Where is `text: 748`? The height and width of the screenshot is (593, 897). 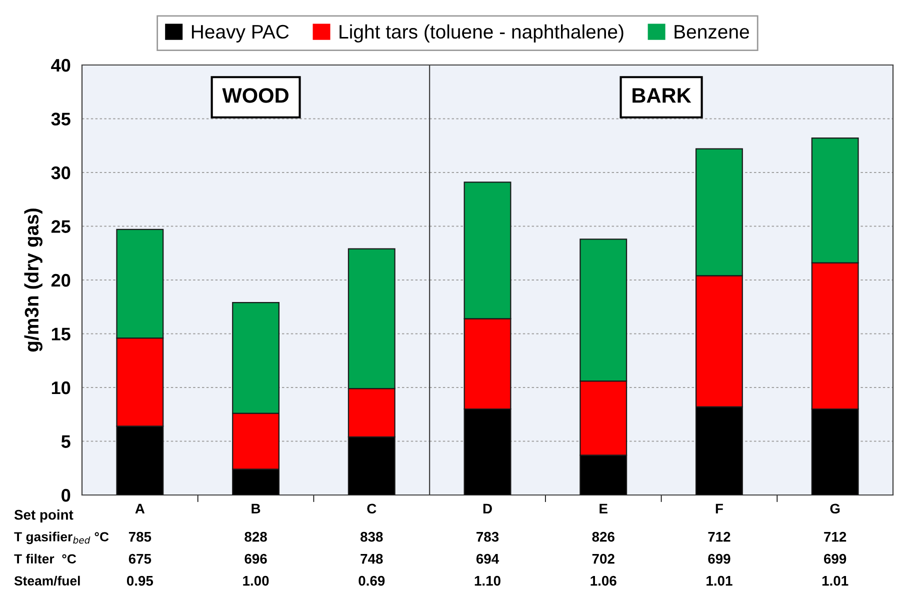
text: 748 is located at coordinates (371, 559).